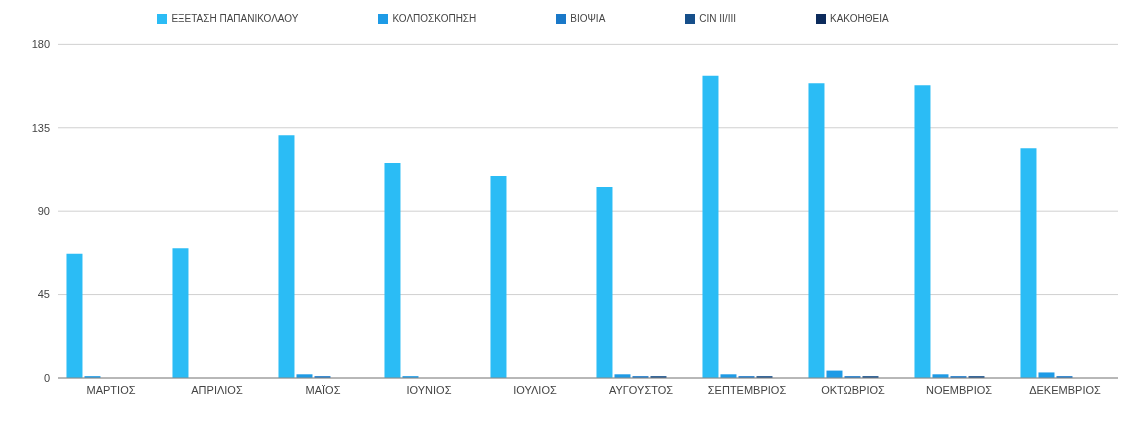 Image resolution: width=1136 pixels, height=425 pixels. What do you see at coordinates (535, 389) in the screenshot?
I see `x-tick-label: ΙΟΥΛΙΟΣ` at bounding box center [535, 389].